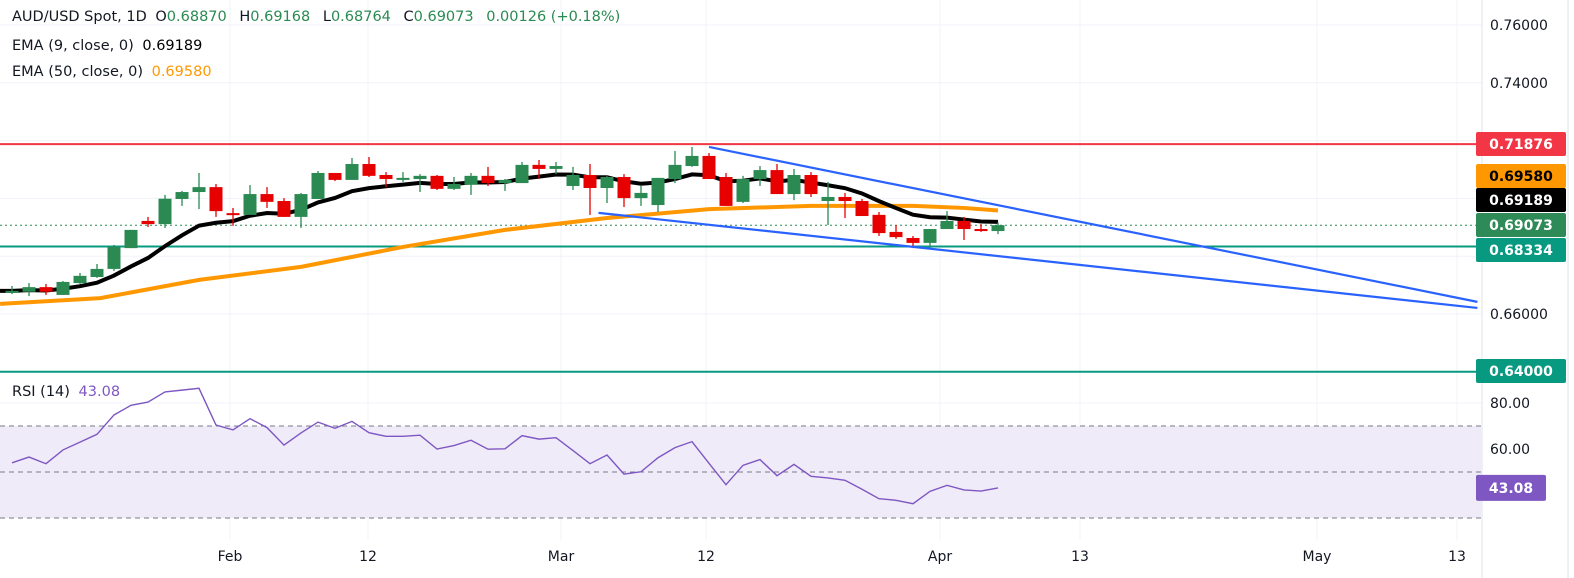 The width and height of the screenshot is (1574, 578). I want to click on high-value: 0.69168, so click(280, 17).